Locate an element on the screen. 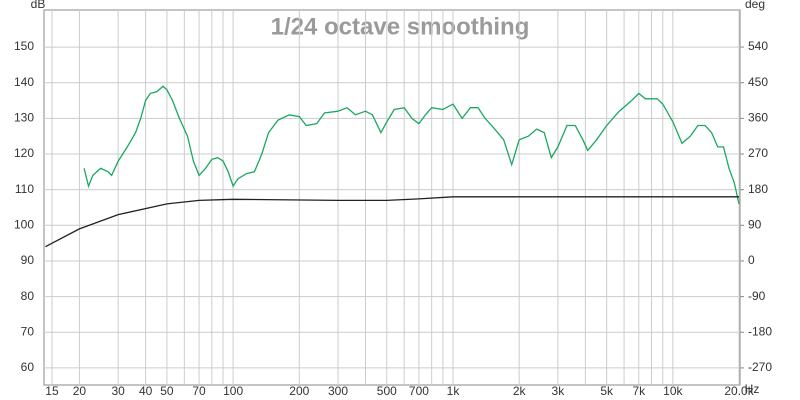  y2-tick-label: 180 is located at coordinates (758, 189).